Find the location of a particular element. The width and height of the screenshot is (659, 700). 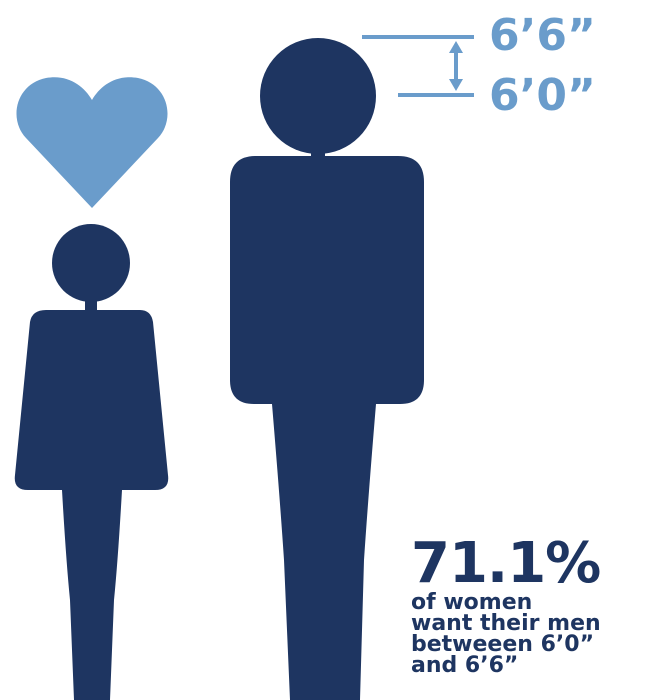

stat-line: of women is located at coordinates (472, 602).